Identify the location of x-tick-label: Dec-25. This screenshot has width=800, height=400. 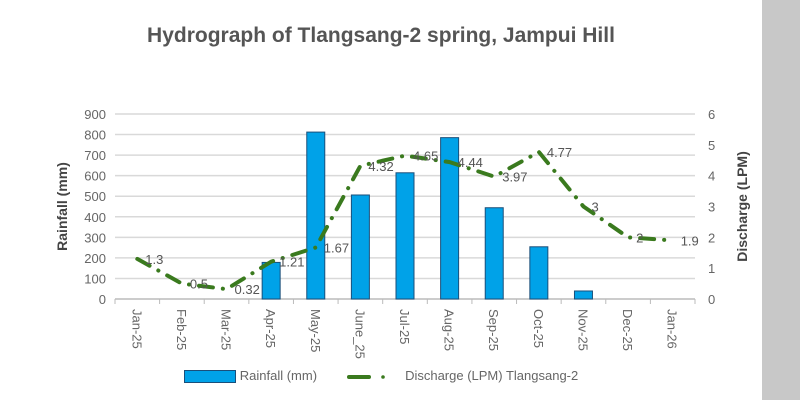
(627, 330).